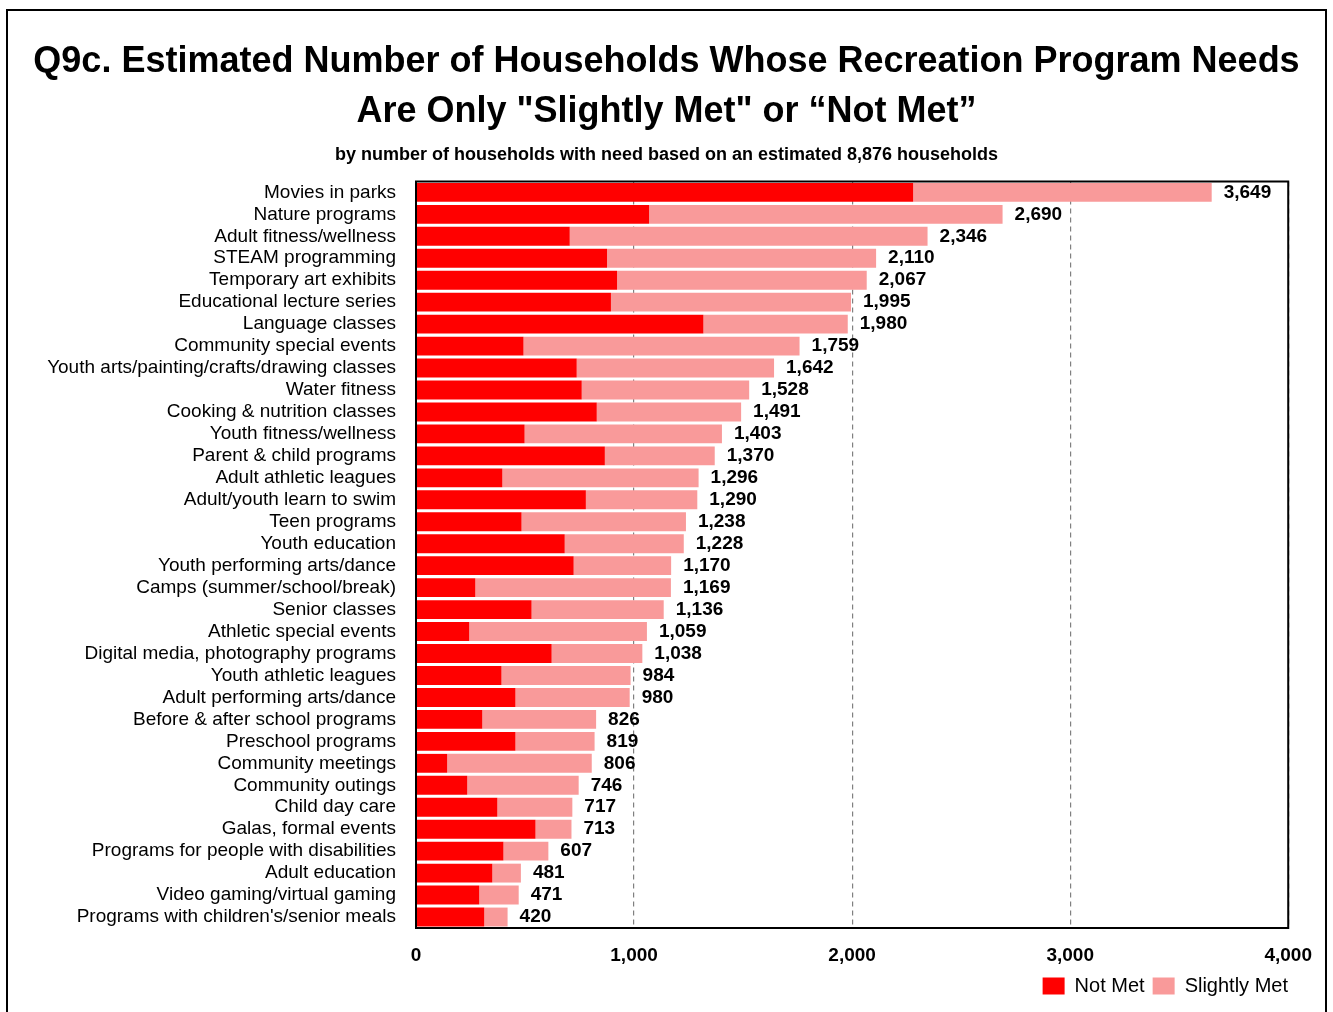 The image size is (1333, 1012). What do you see at coordinates (576, 850) in the screenshot?
I see `total-label: 607` at bounding box center [576, 850].